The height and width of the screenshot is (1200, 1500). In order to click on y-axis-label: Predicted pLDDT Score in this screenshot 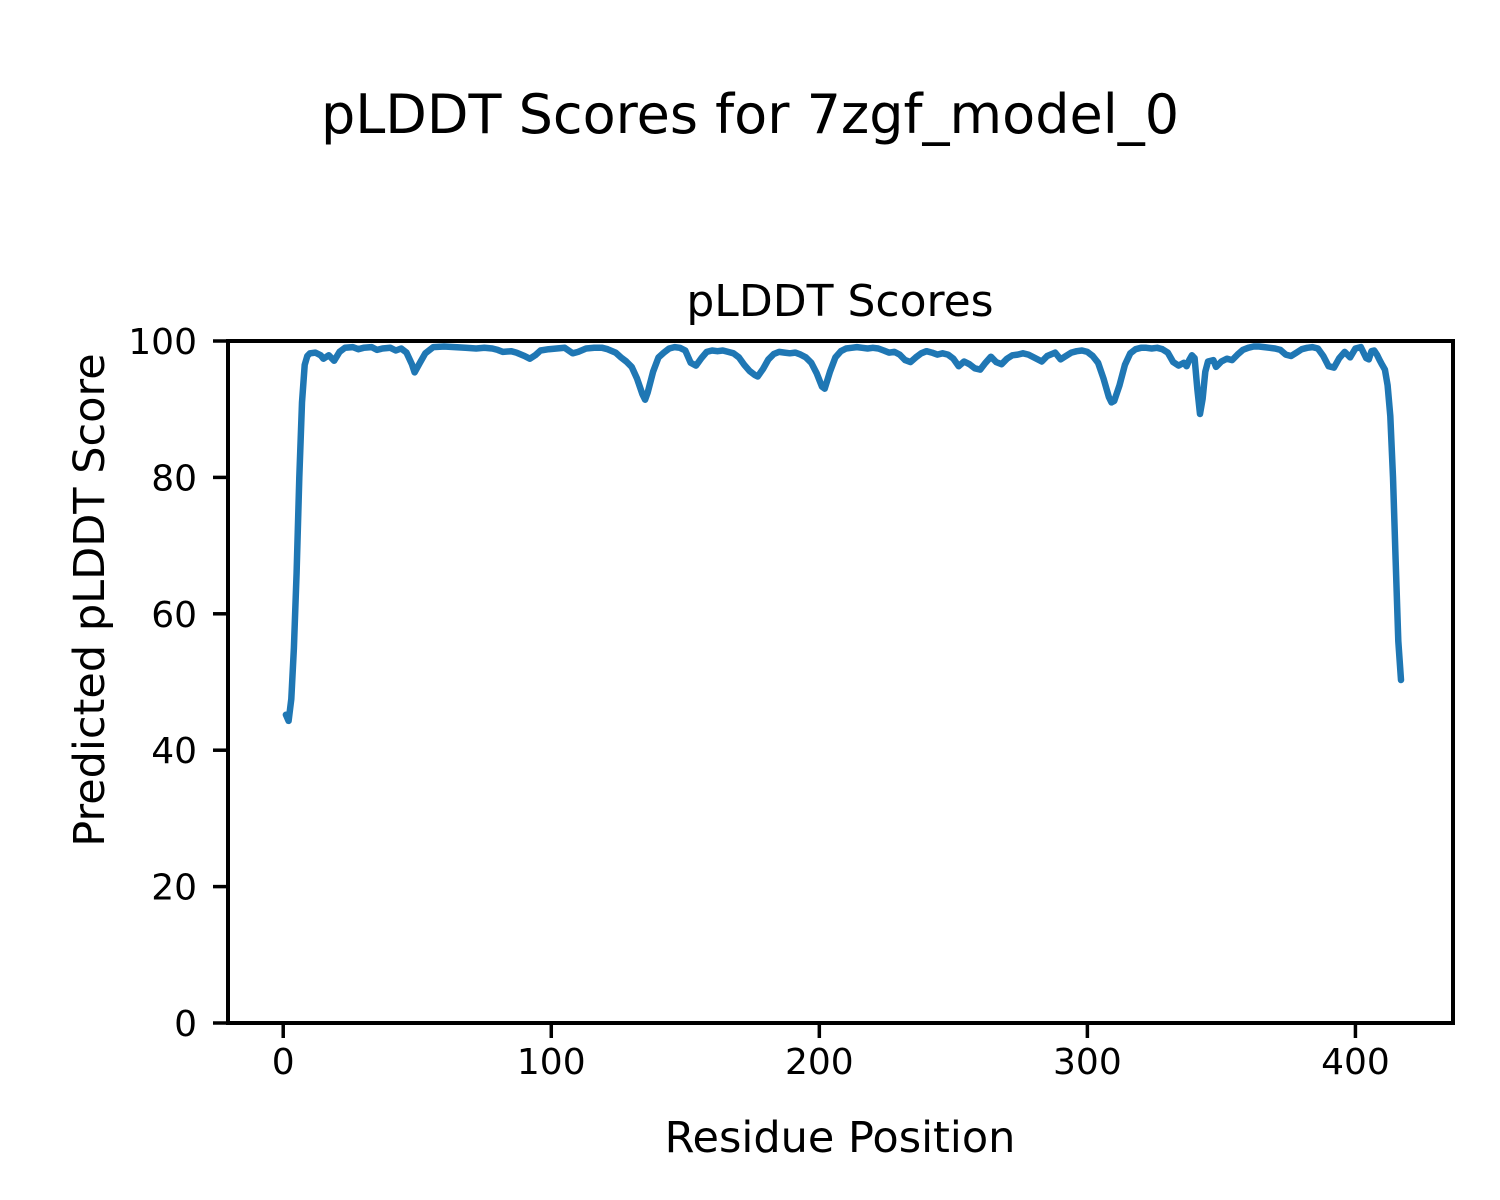, I will do `click(90, 599)`.